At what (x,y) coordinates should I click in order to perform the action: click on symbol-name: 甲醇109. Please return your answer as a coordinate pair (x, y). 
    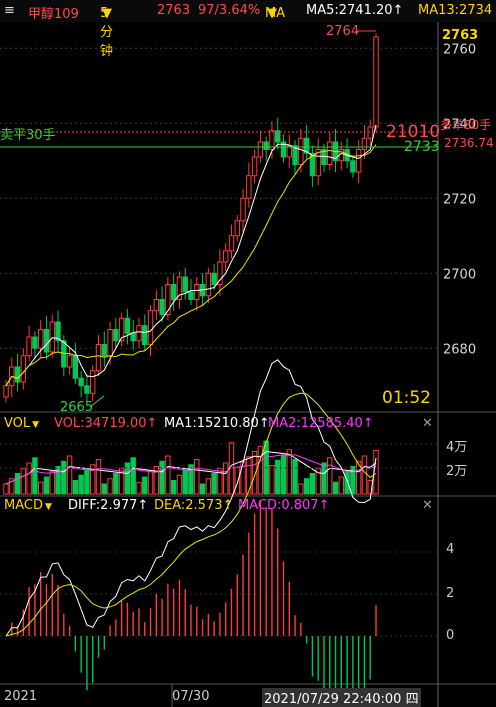
    Looking at the image, I should click on (53, 14).